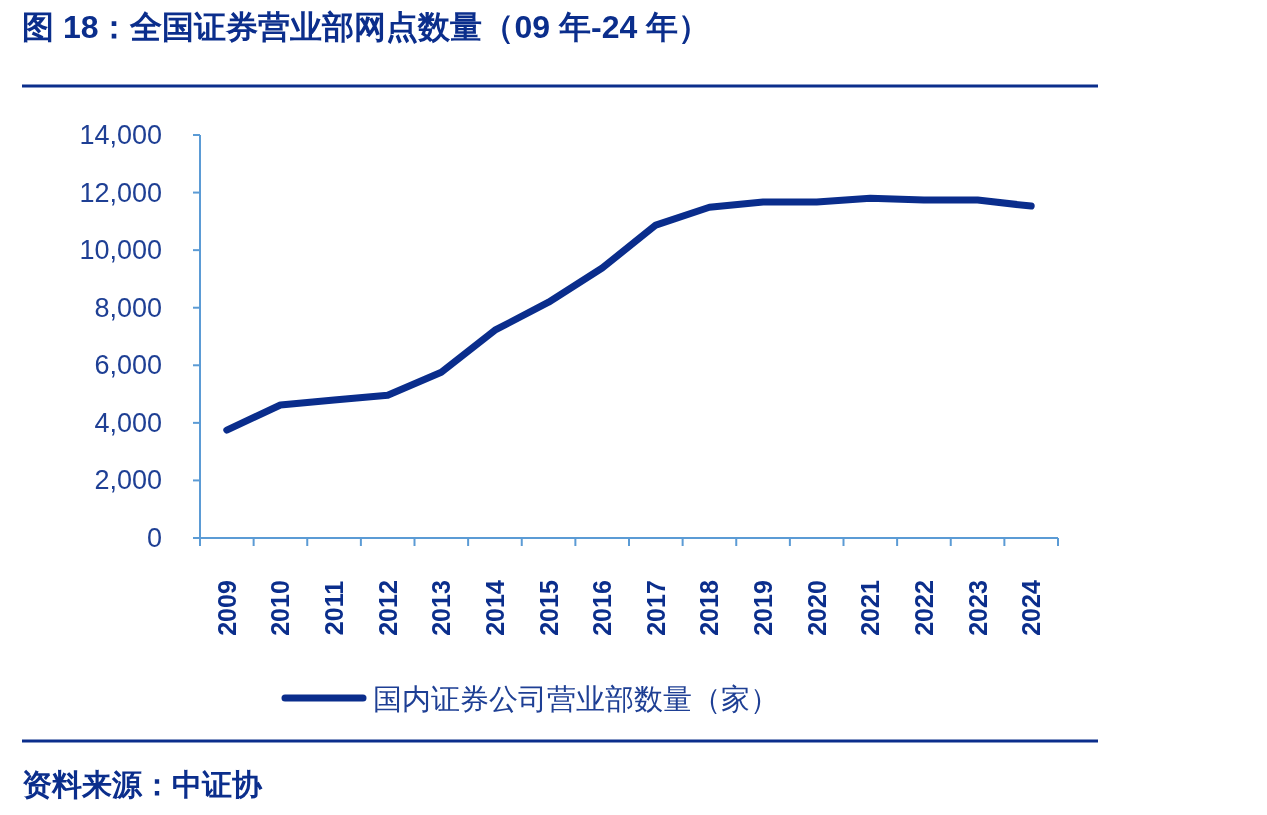 The height and width of the screenshot is (815, 1267). What do you see at coordinates (441, 608) in the screenshot?
I see `x-tick-label: 2013` at bounding box center [441, 608].